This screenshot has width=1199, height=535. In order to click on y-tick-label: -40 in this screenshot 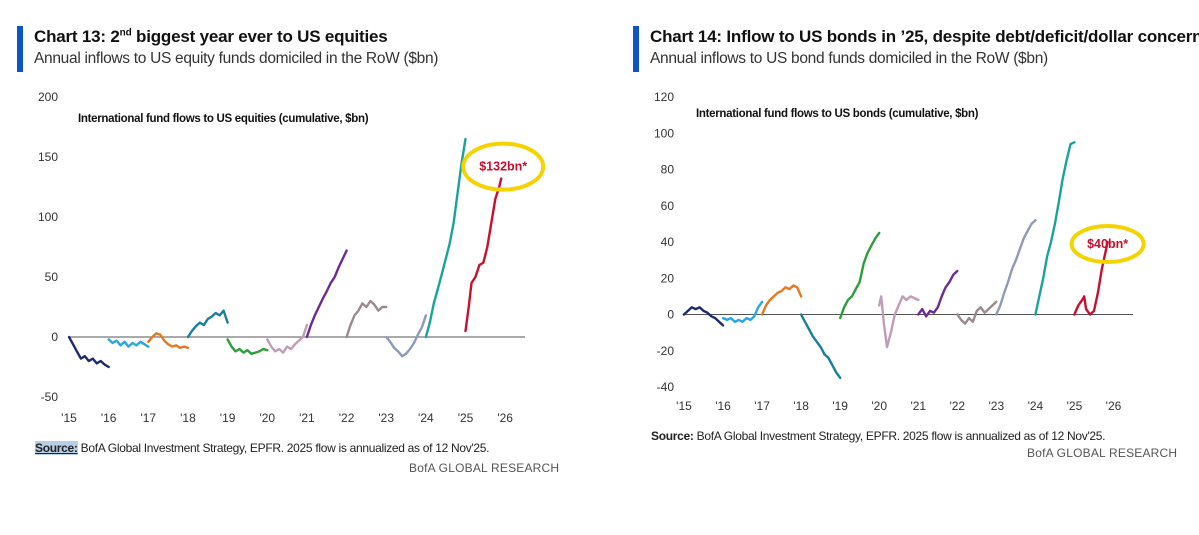, I will do `click(666, 387)`.